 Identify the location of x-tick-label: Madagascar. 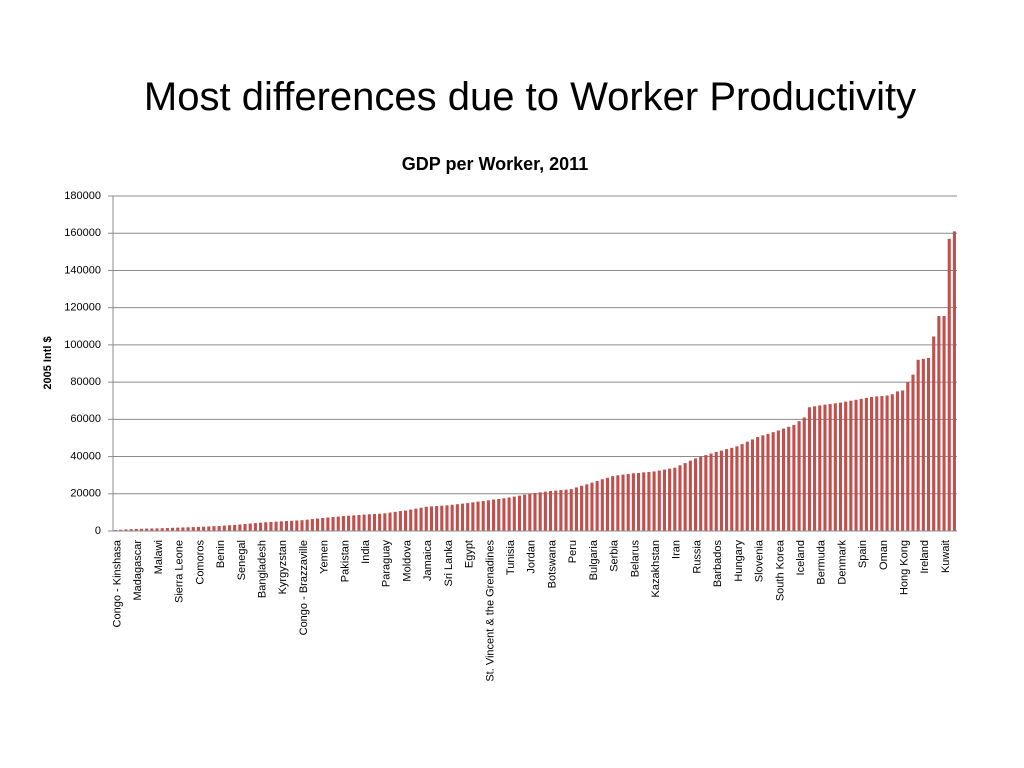
(138, 570).